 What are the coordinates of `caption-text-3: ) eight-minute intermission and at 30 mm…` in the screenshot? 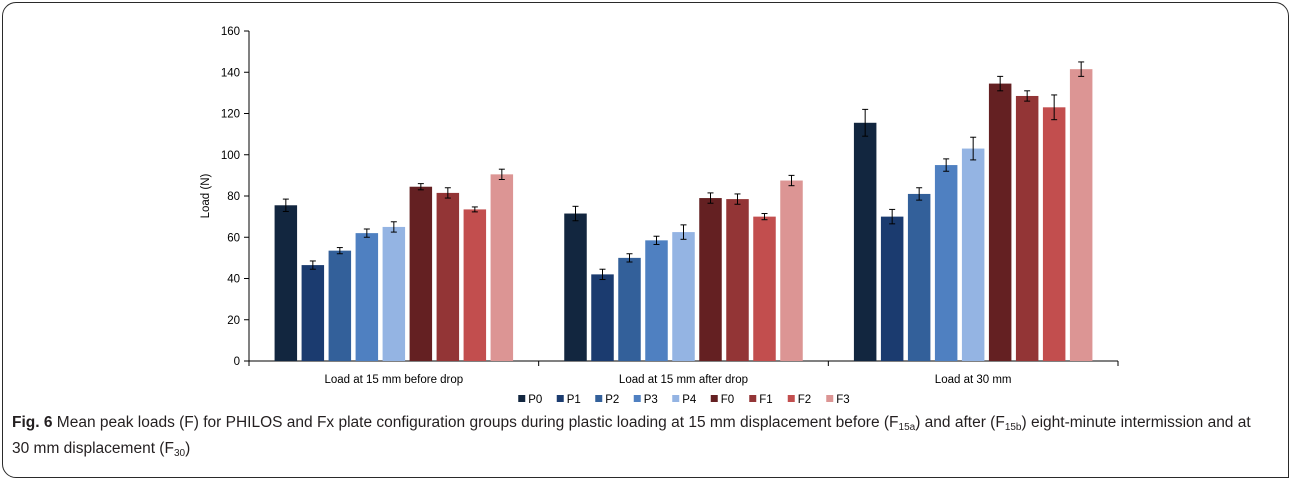 It's located at (631, 435).